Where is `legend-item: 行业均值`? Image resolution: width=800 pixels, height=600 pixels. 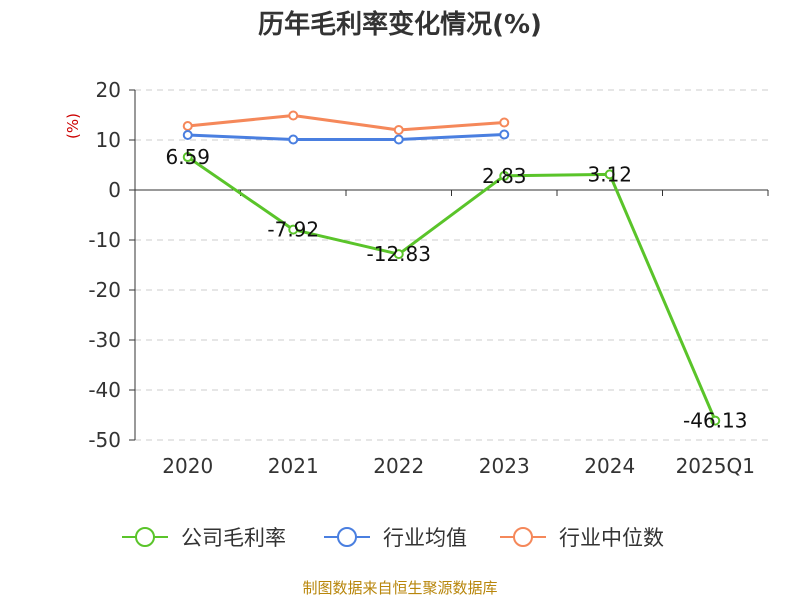
legend-item: 行业均值 is located at coordinates (395, 538).